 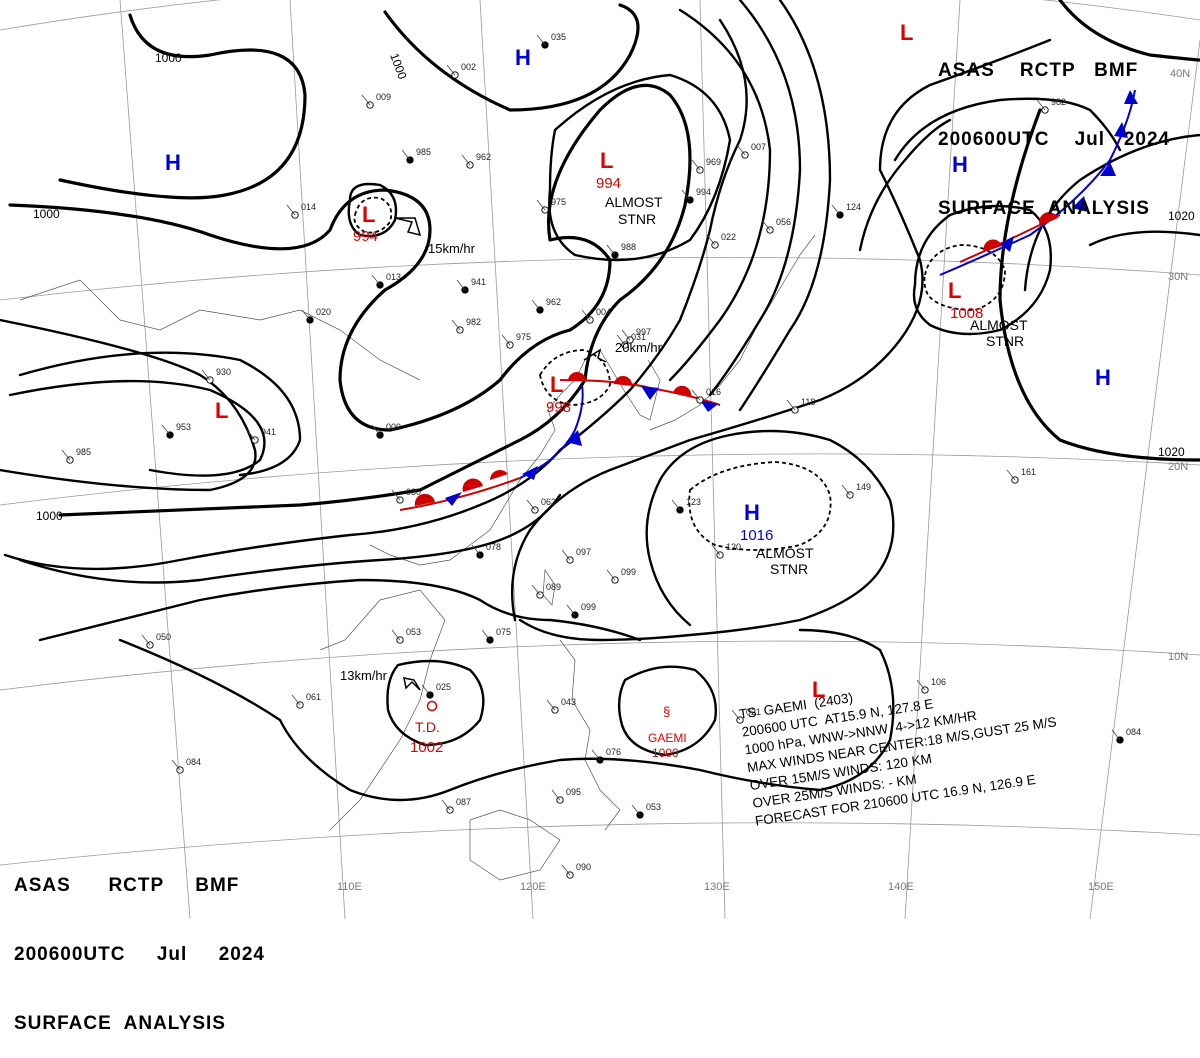 I want to click on meridian-150e, so click(x=1144, y=479).